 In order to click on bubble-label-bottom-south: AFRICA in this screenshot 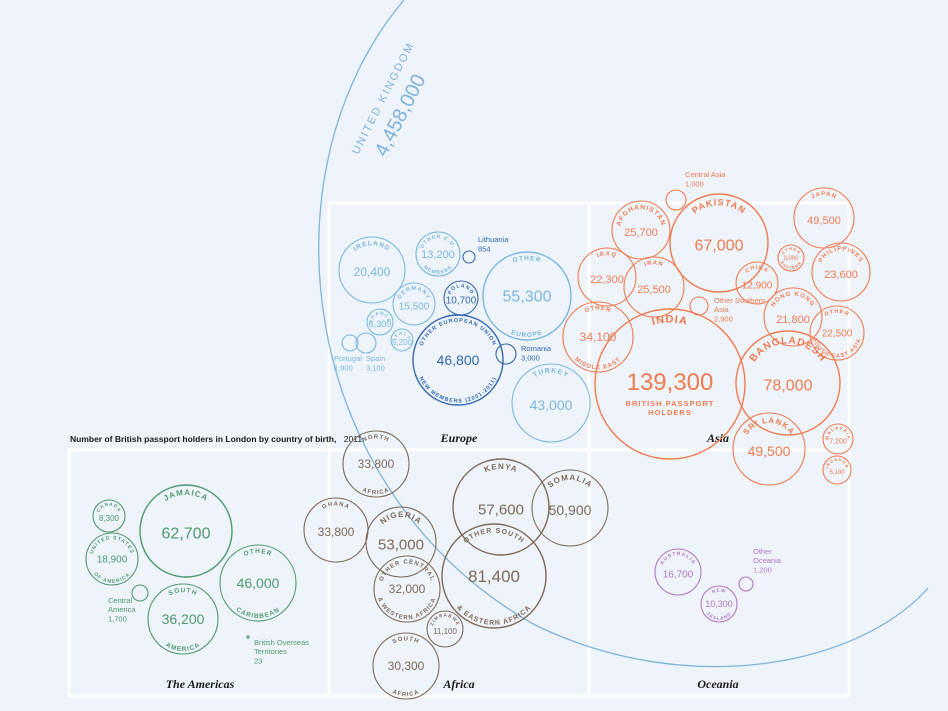, I will do `click(405, 693)`.